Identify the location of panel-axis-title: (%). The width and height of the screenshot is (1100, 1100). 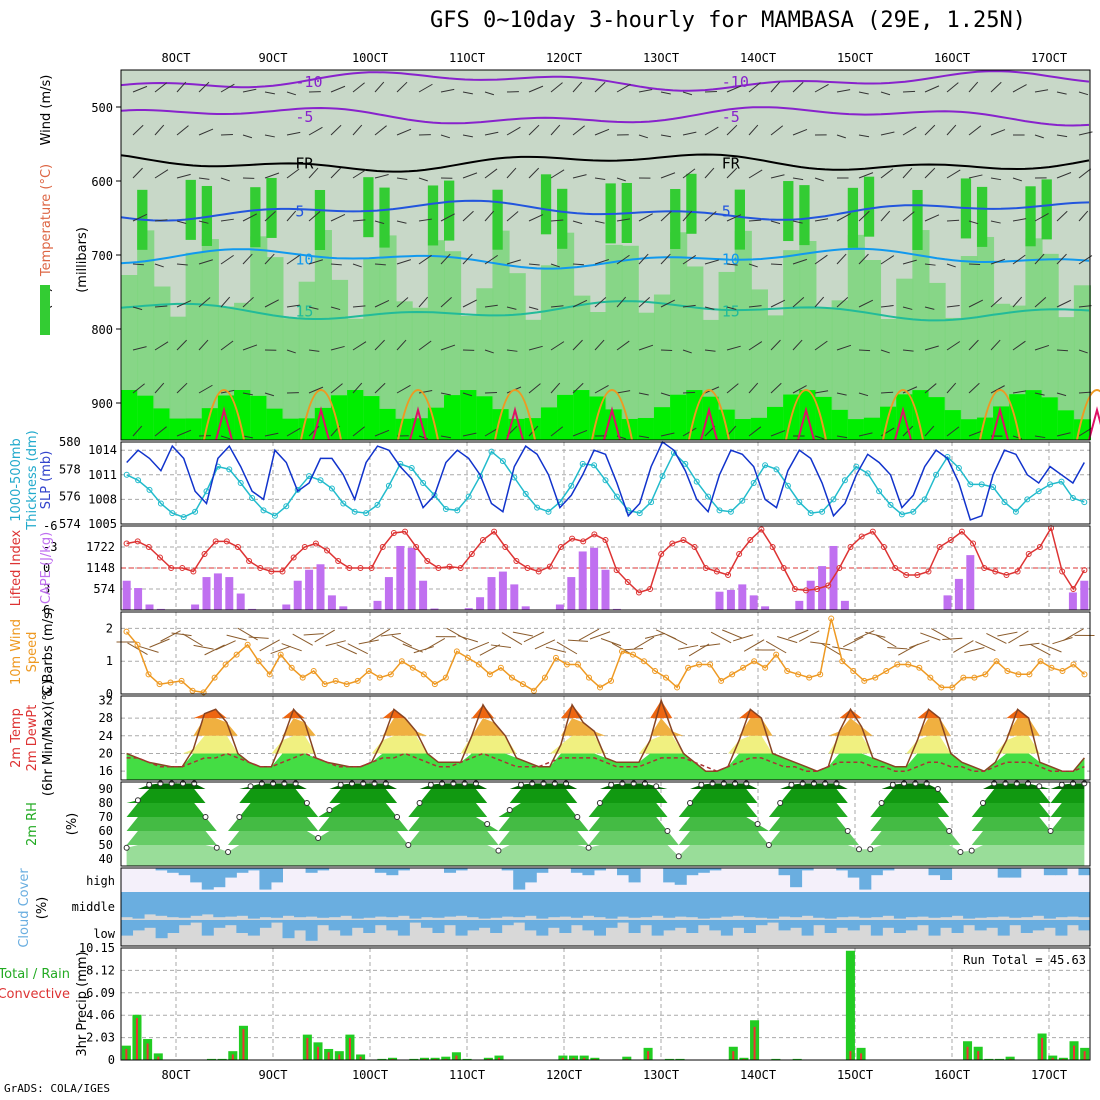
(42, 908).